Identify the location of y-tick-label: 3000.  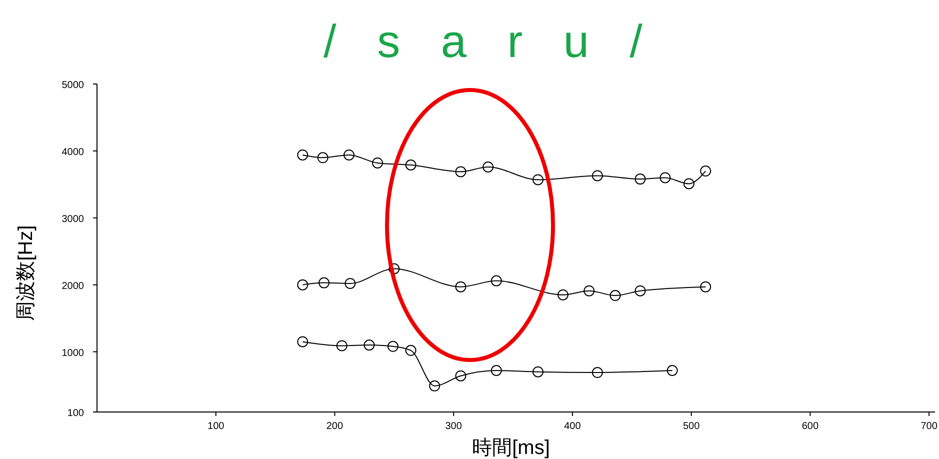
(73, 219).